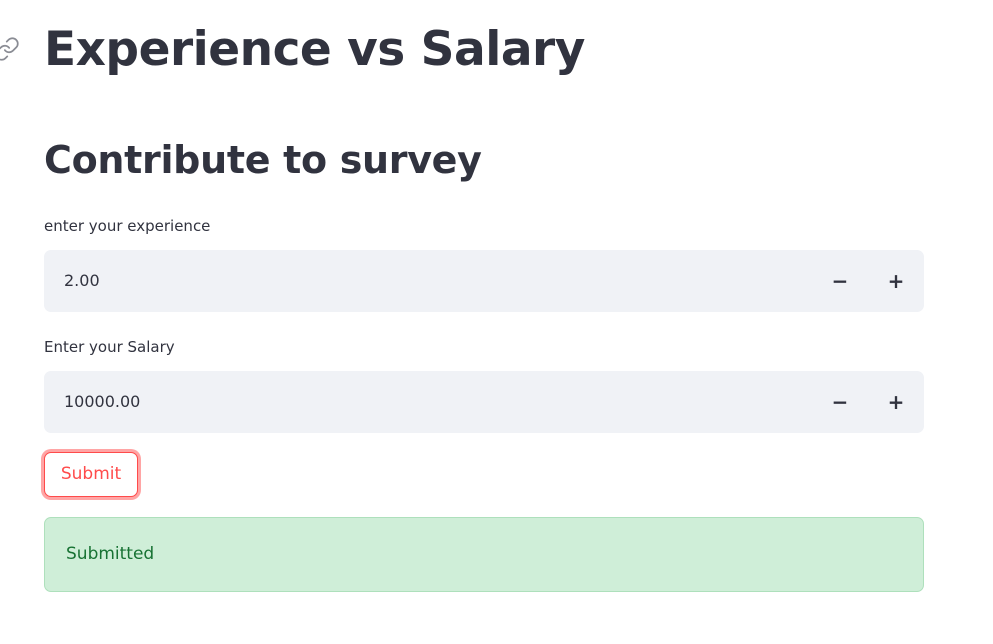 The image size is (993, 644). What do you see at coordinates (127, 226) in the screenshot?
I see `experience-label: enter your experience` at bounding box center [127, 226].